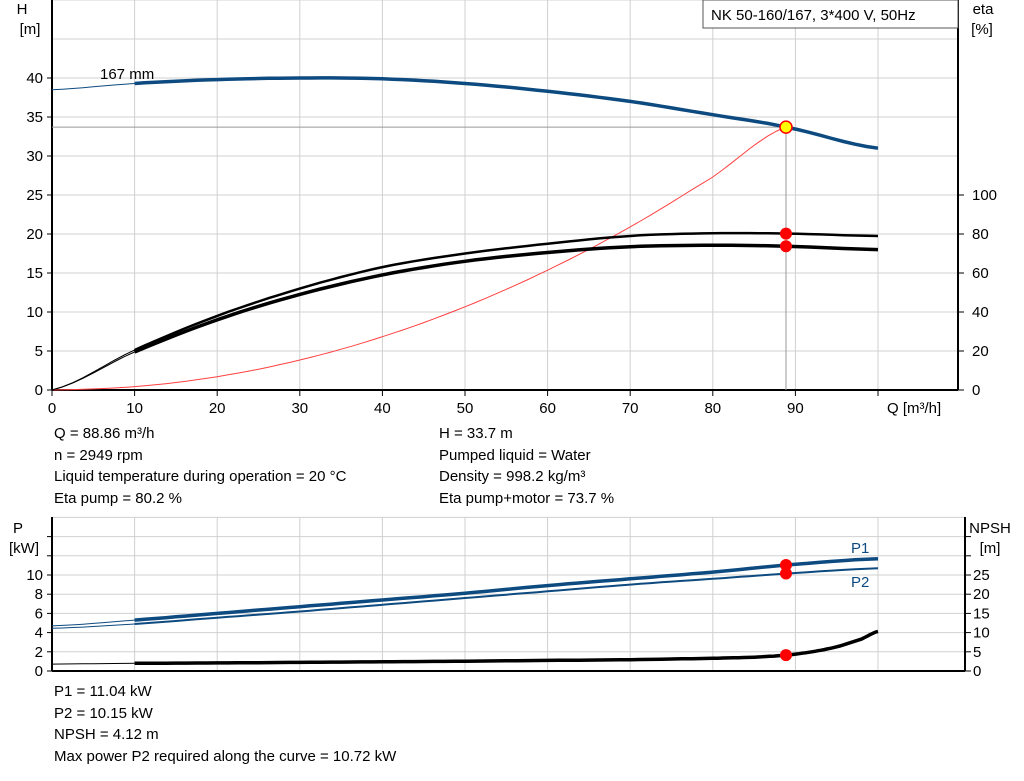  Describe the element at coordinates (217, 408) in the screenshot. I see `x-tick-label: 20` at that location.